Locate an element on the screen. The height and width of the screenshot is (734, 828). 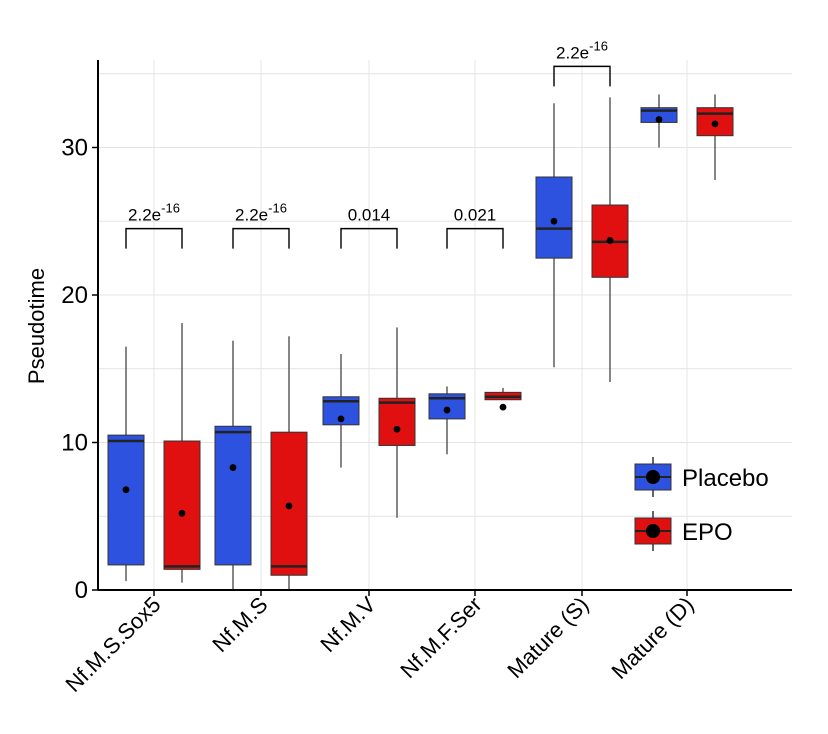
sig-label-base: 0.021 is located at coordinates (475, 215).